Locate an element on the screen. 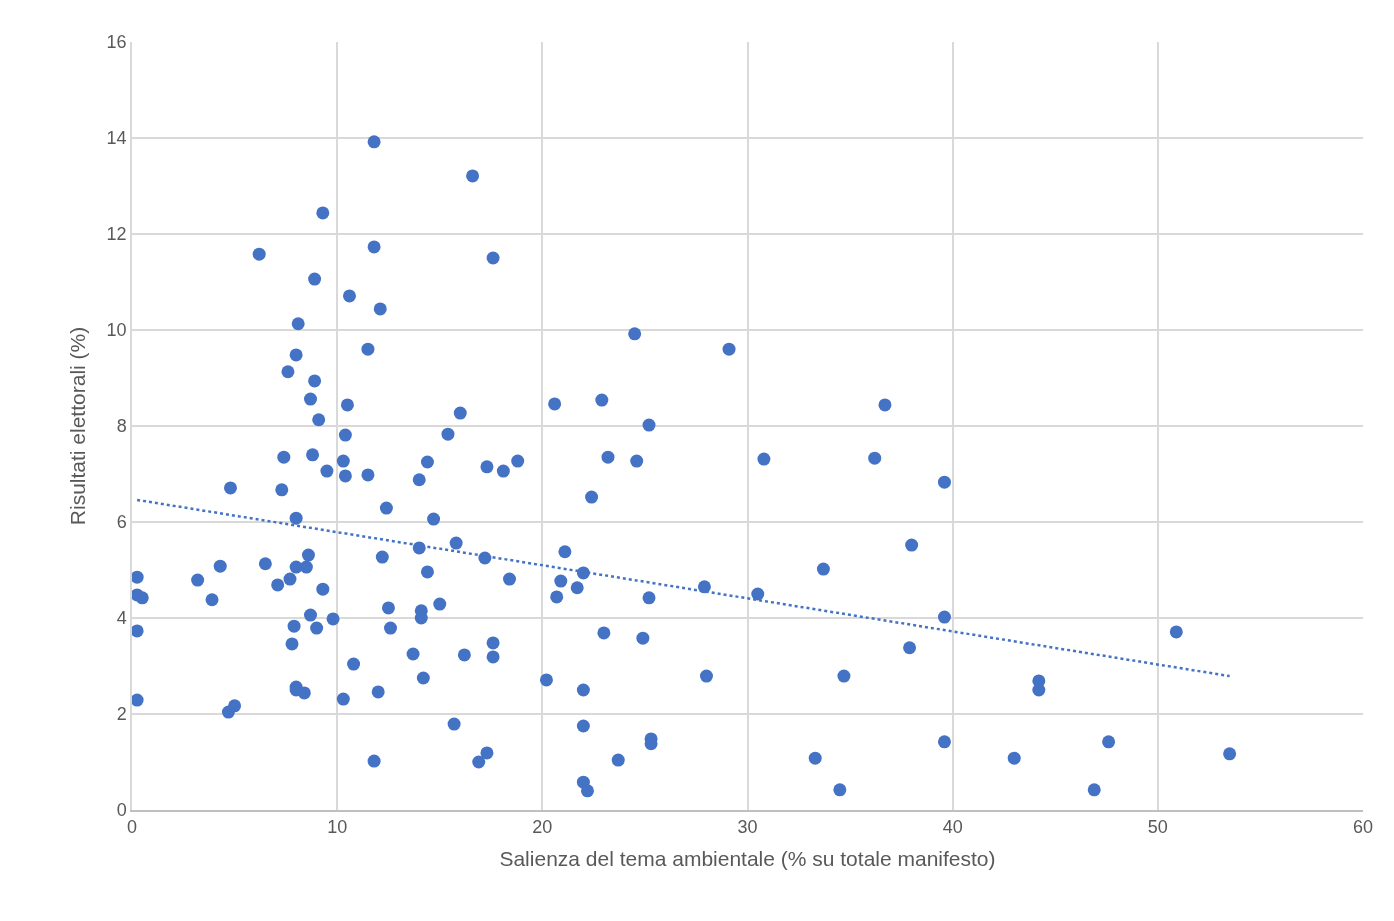  y-tick-label: 0 is located at coordinates (121, 810).